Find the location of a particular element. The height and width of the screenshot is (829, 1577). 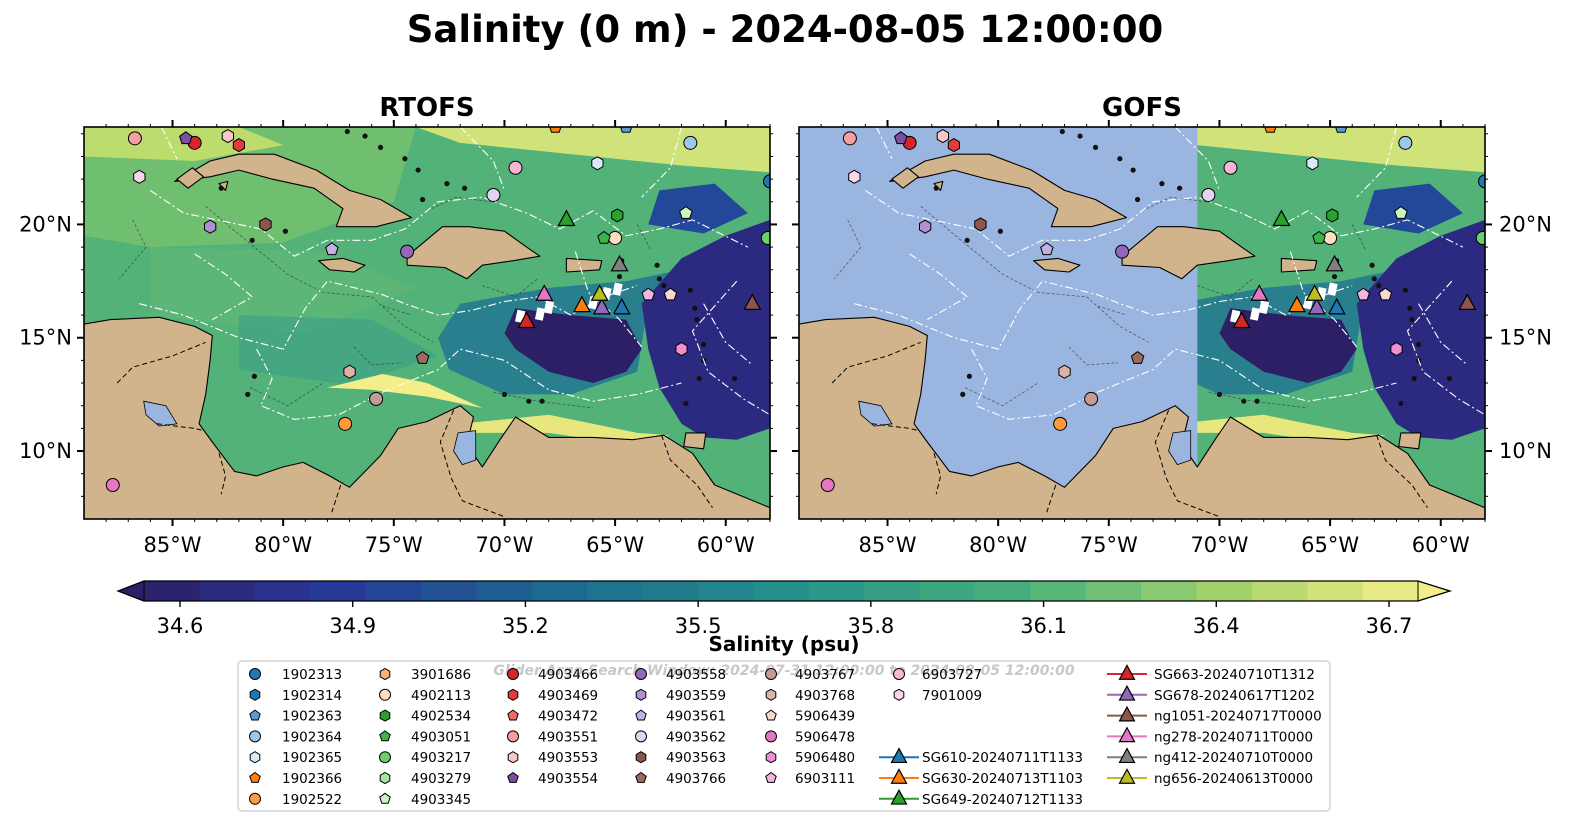

legend-argo-label: 4903279 is located at coordinates (441, 779).